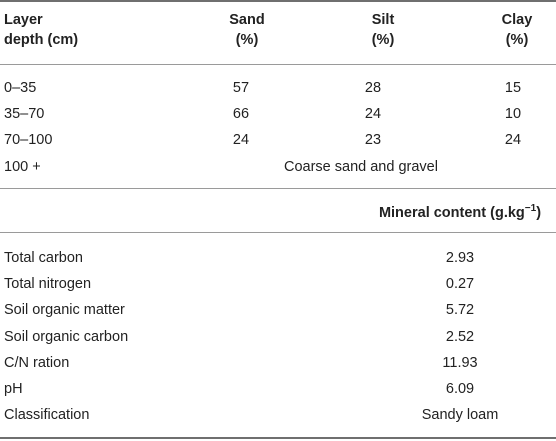 The height and width of the screenshot is (441, 556). Describe the element at coordinates (48, 284) in the screenshot. I see `mineral-label: Total nitrogen` at that location.